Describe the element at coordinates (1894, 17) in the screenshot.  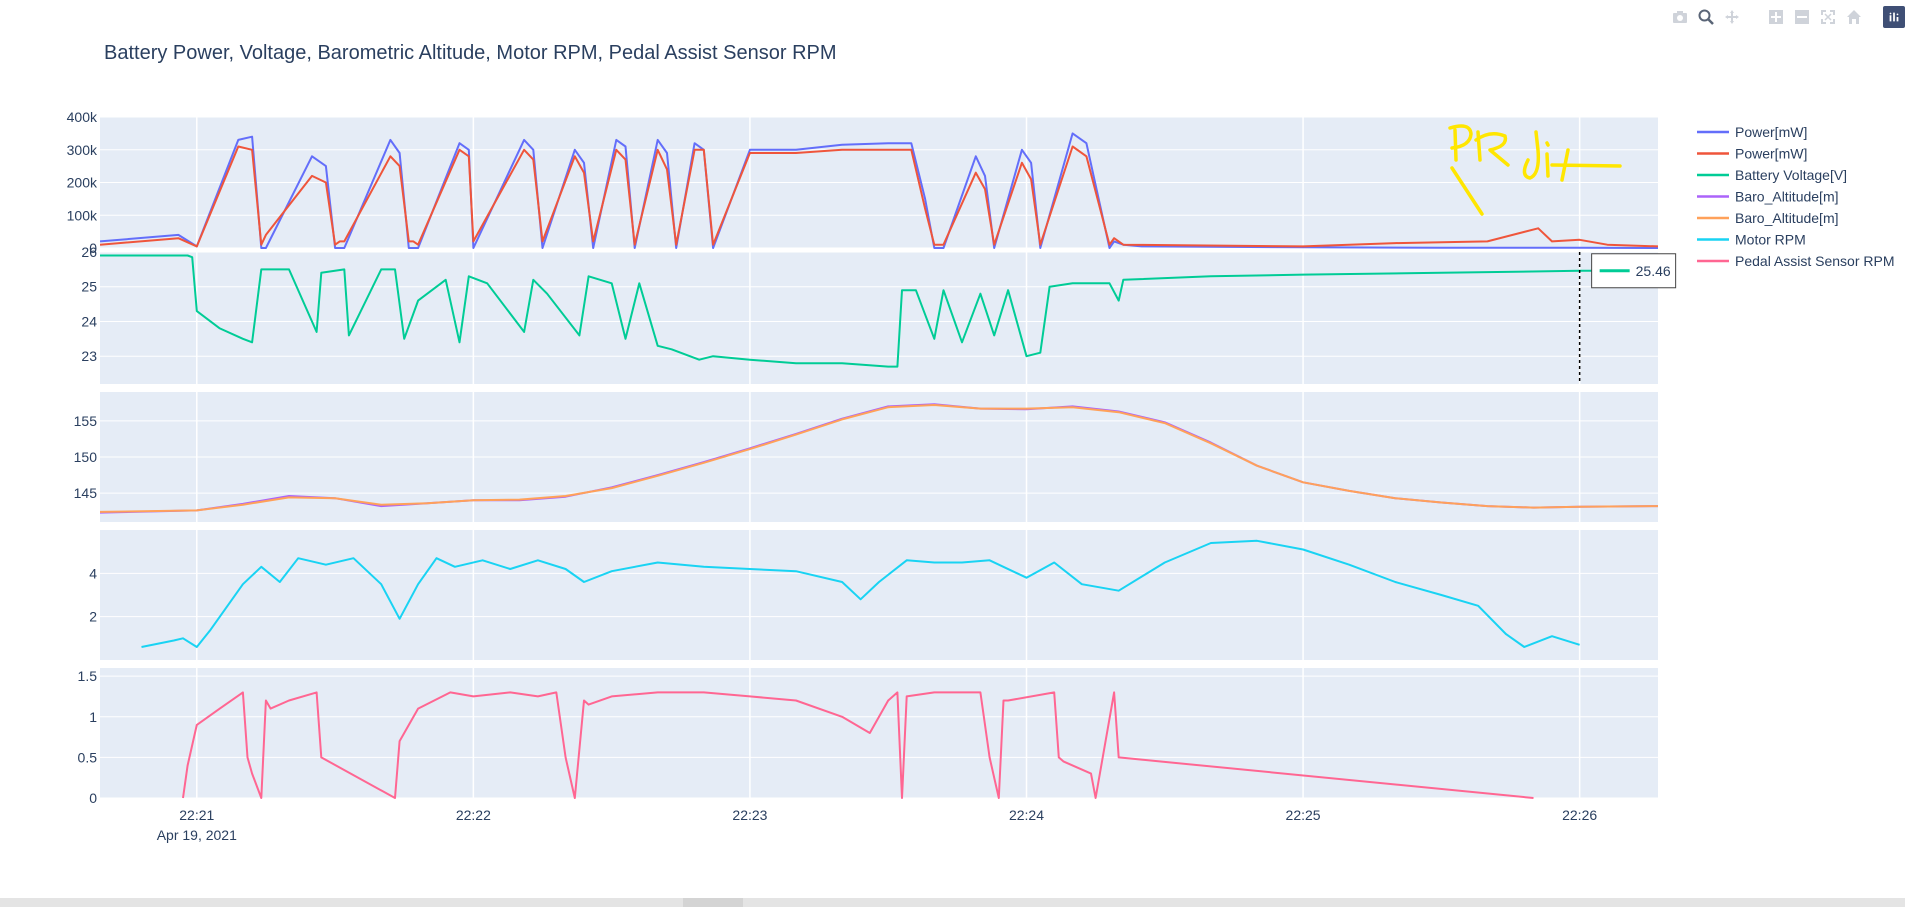
I see `plotly-logo-icon` at that location.